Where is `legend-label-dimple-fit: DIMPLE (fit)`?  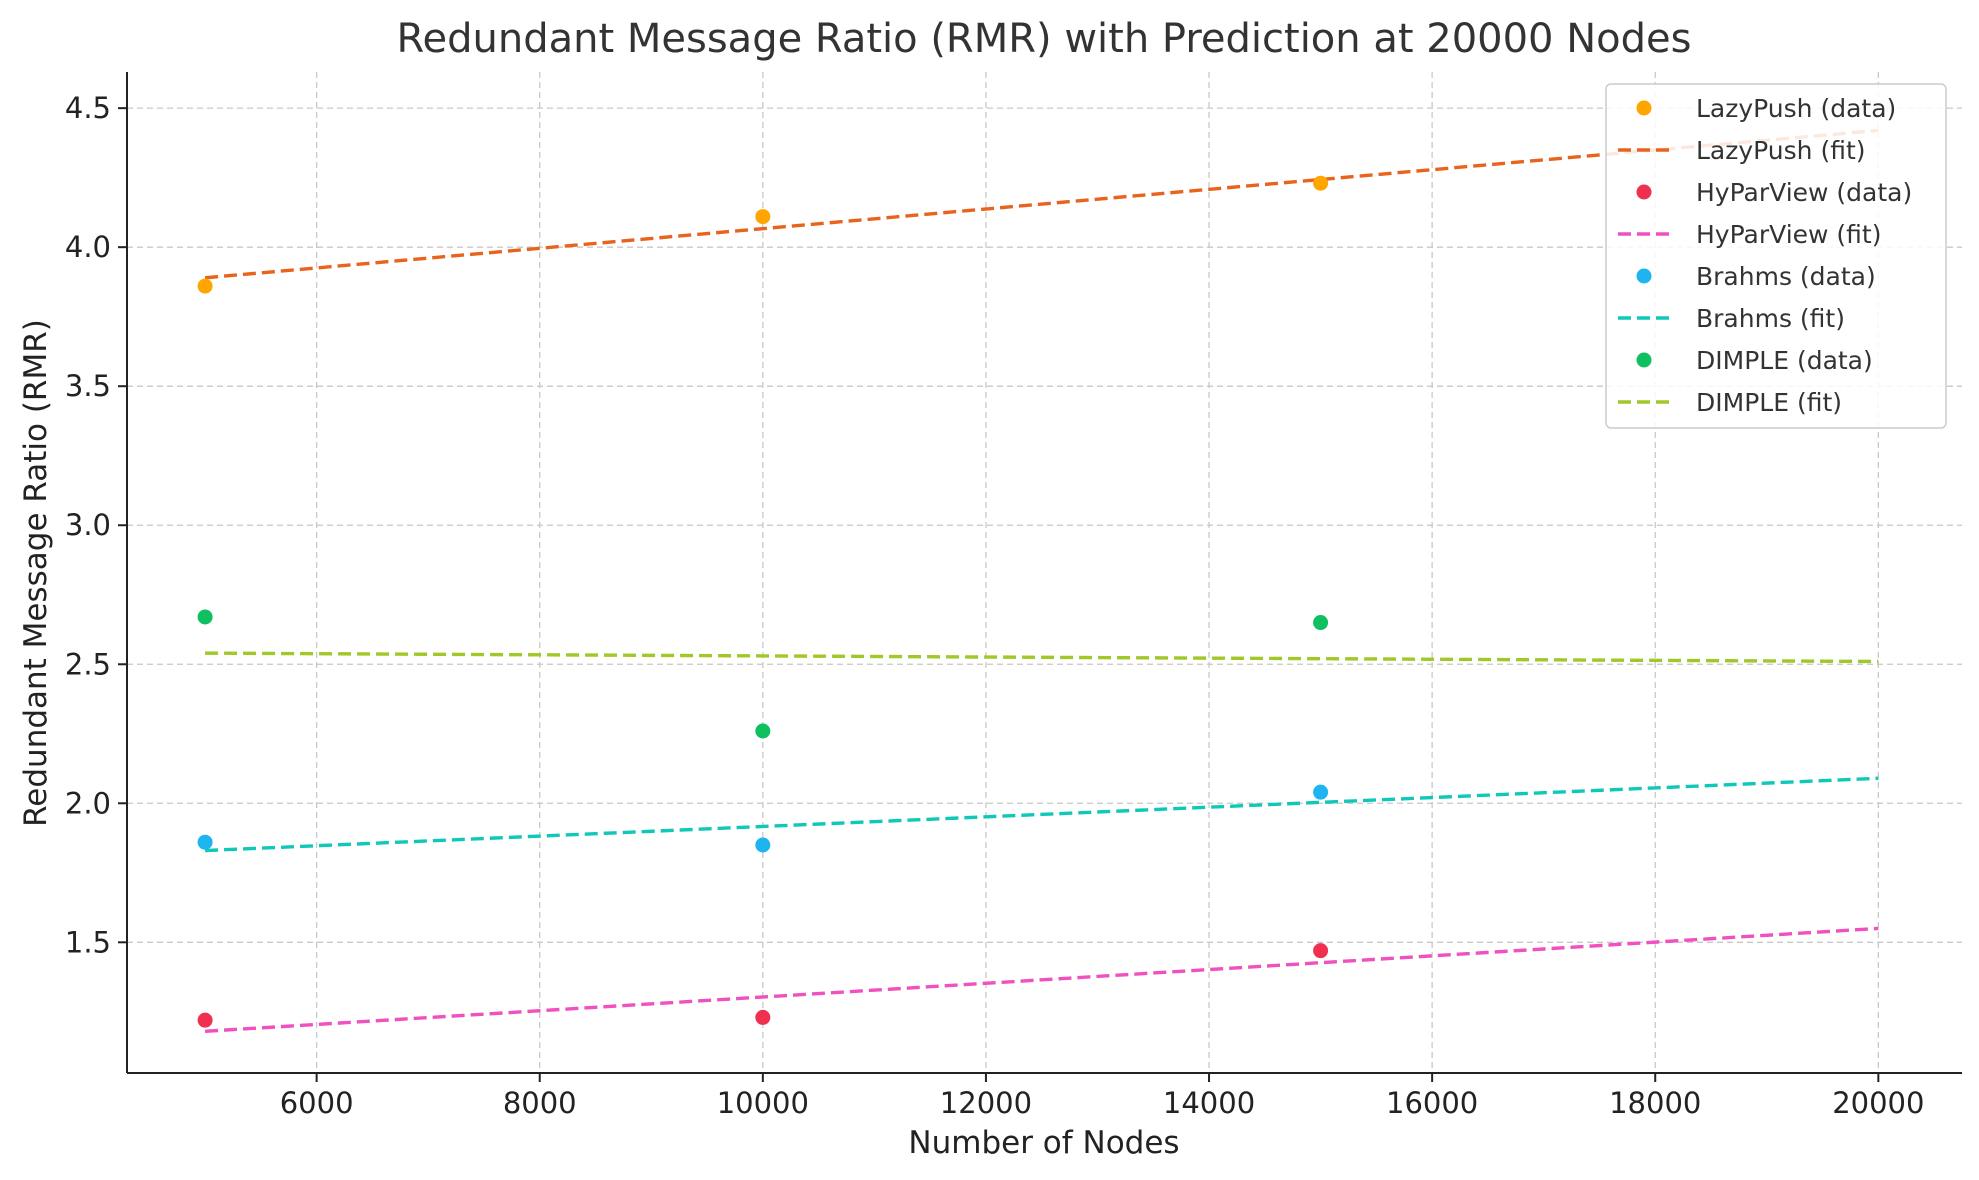
legend-label-dimple-fit: DIMPLE (fit) is located at coordinates (1769, 402).